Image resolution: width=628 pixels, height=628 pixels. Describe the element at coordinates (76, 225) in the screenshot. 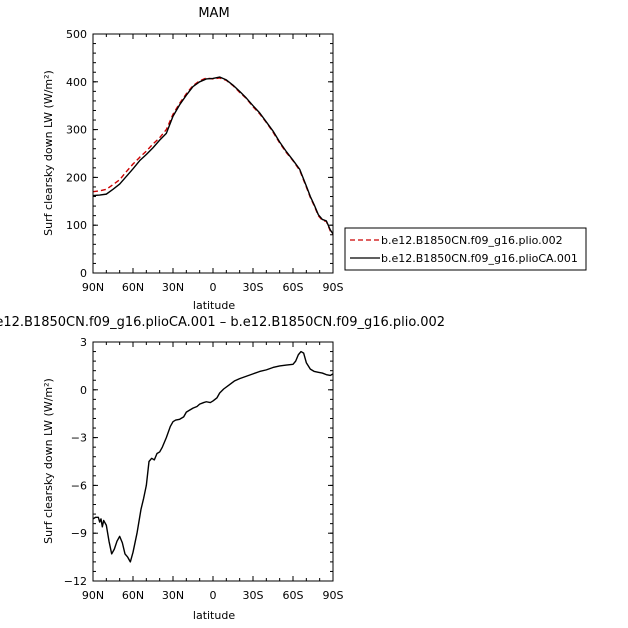

I see `top-chart-y-tick-label: 100` at that location.